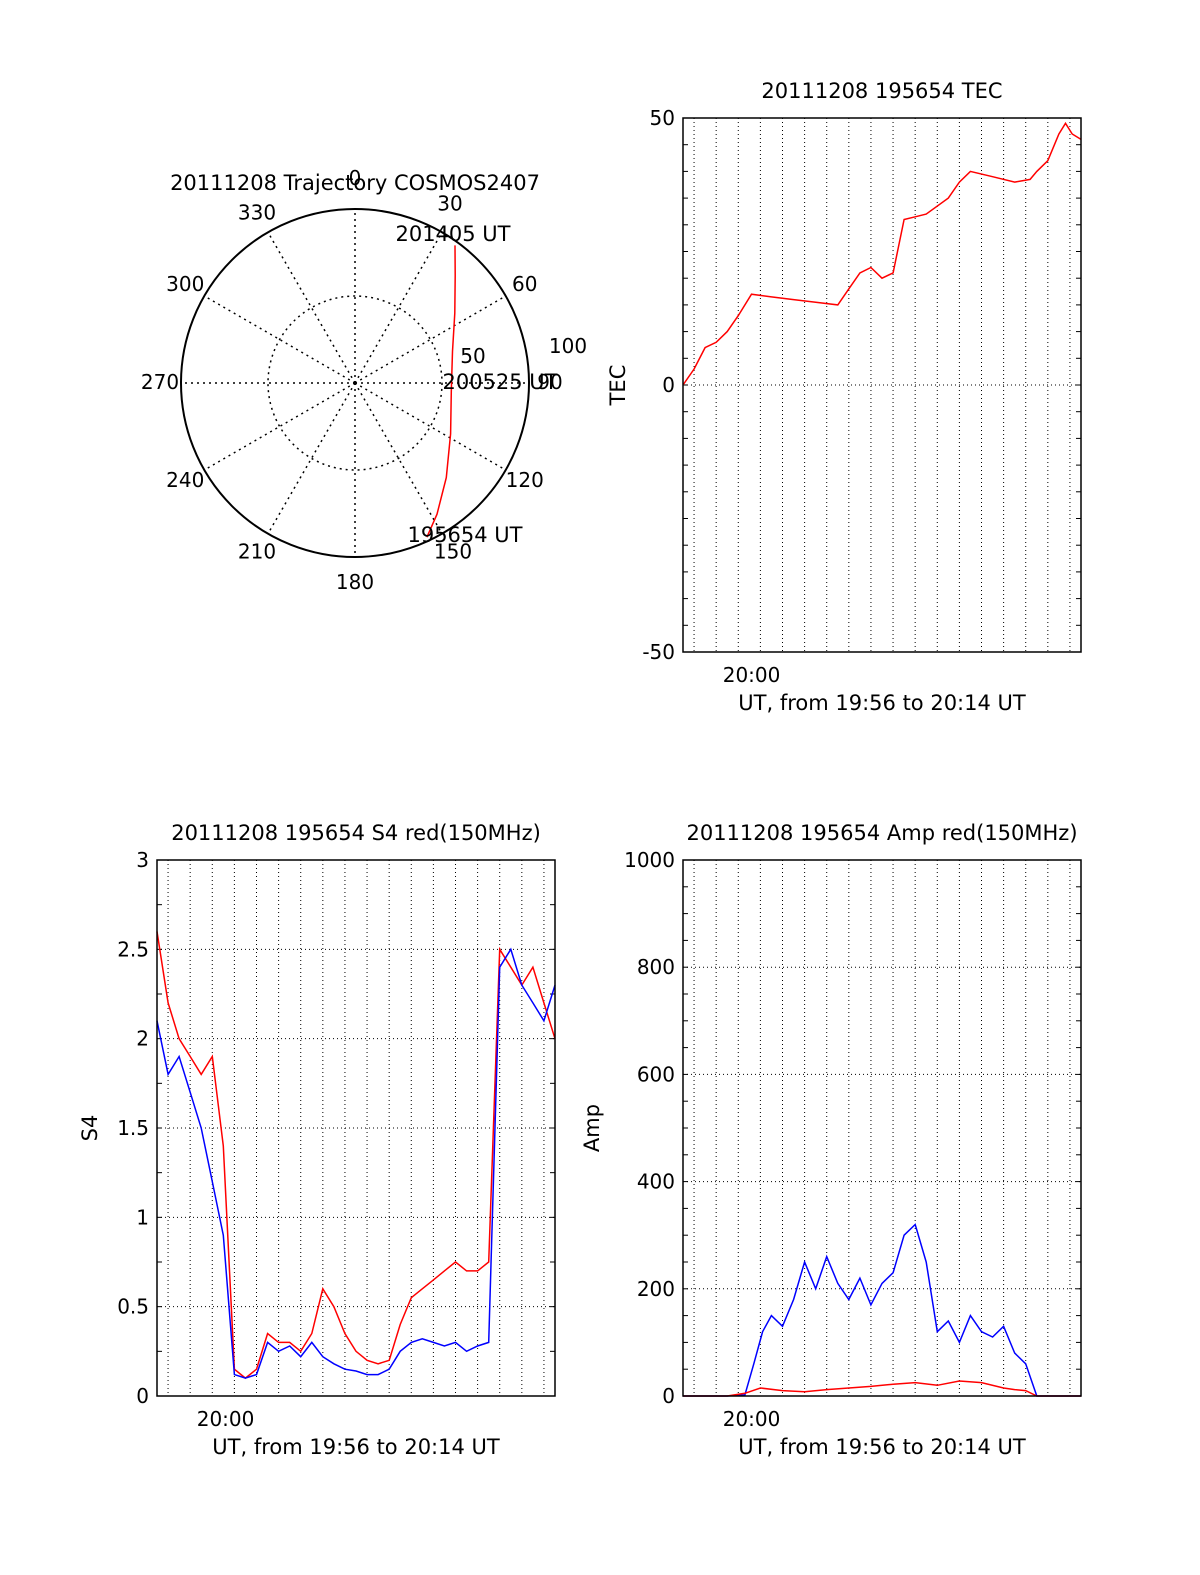 The height and width of the screenshot is (1575, 1200). Describe the element at coordinates (185, 284) in the screenshot. I see `angle-tick-label: 300` at that location.